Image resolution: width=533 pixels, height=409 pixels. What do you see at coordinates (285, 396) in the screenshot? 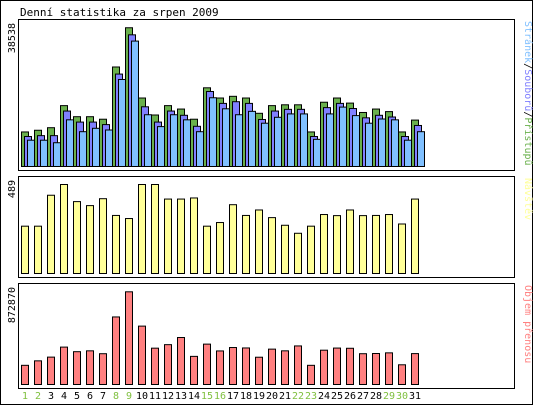
I see `day-label-21: 21` at bounding box center [285, 396].